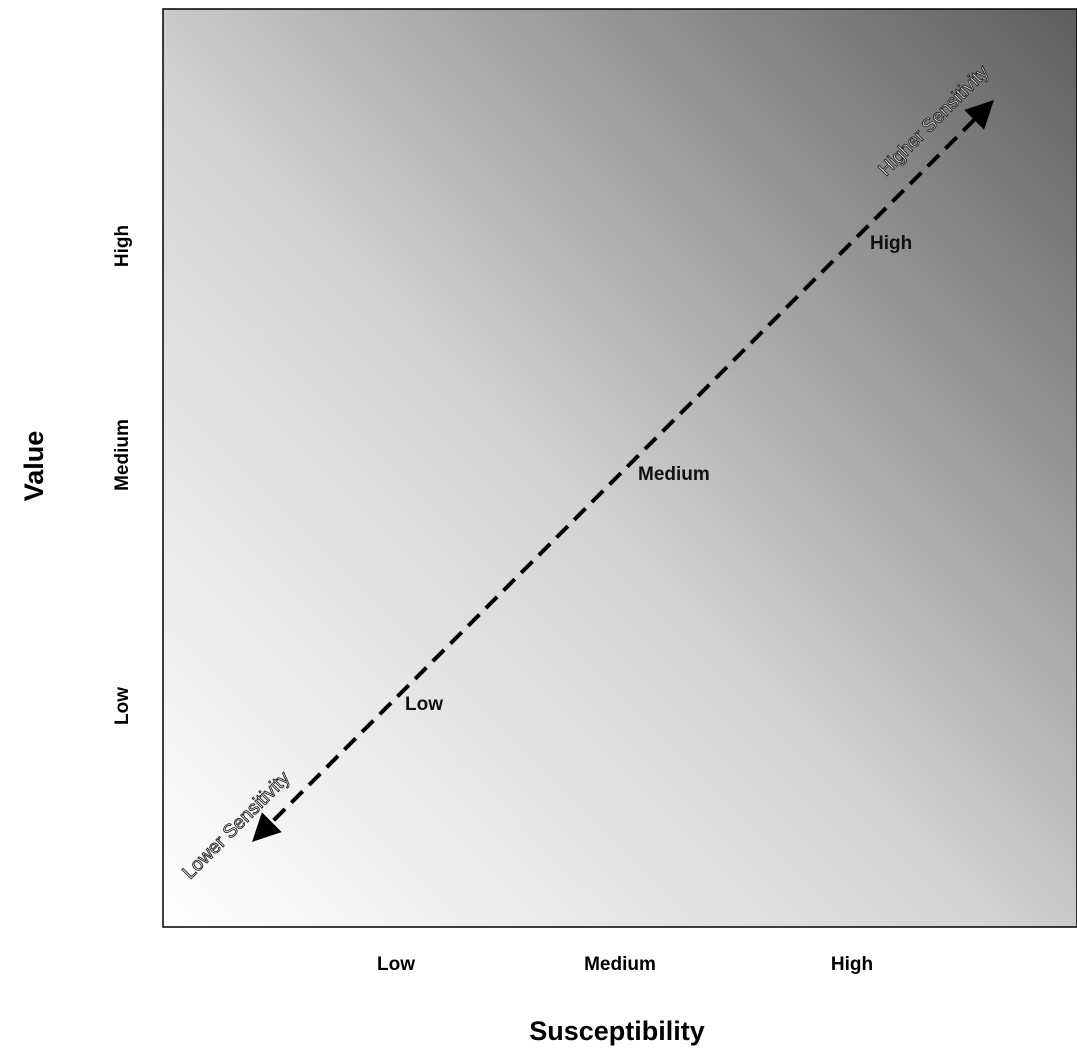 Image resolution: width=1077 pixels, height=1048 pixels. I want to click on x-tick-high: High, so click(852, 964).